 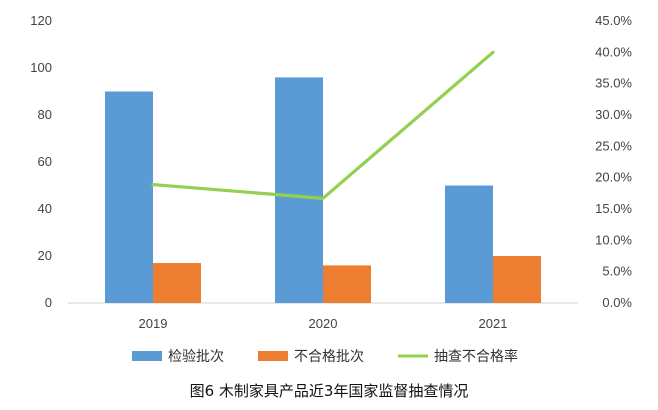 I want to click on bar-inspected-2019, so click(x=129, y=197).